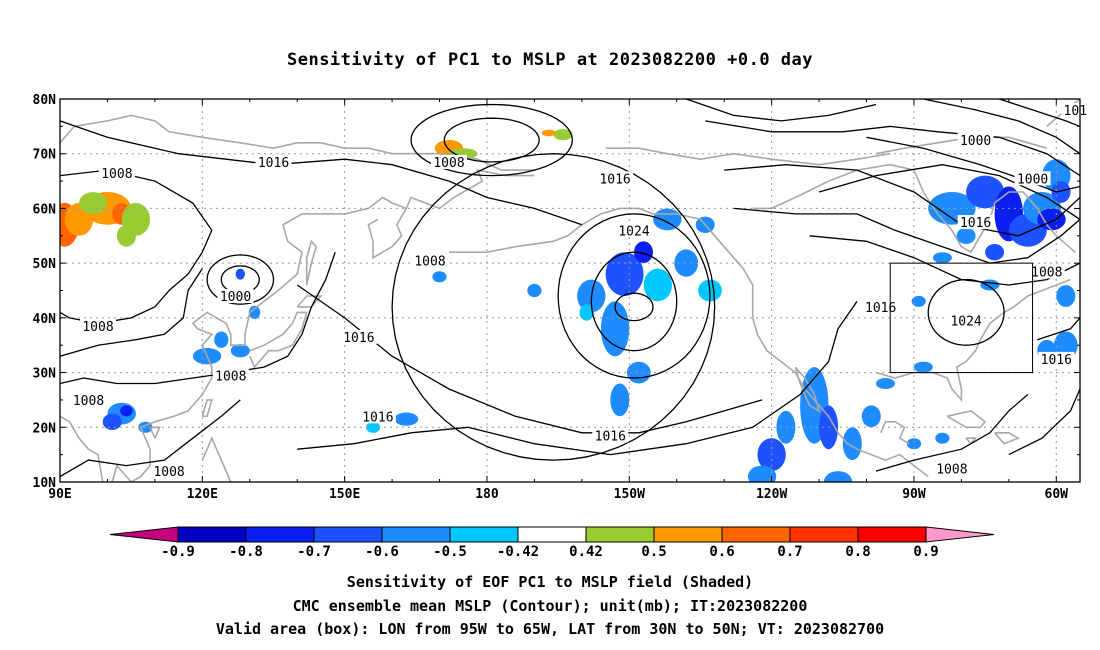 The height and width of the screenshot is (650, 1100). I want to click on lat-tick-label: 80N, so click(45, 100).